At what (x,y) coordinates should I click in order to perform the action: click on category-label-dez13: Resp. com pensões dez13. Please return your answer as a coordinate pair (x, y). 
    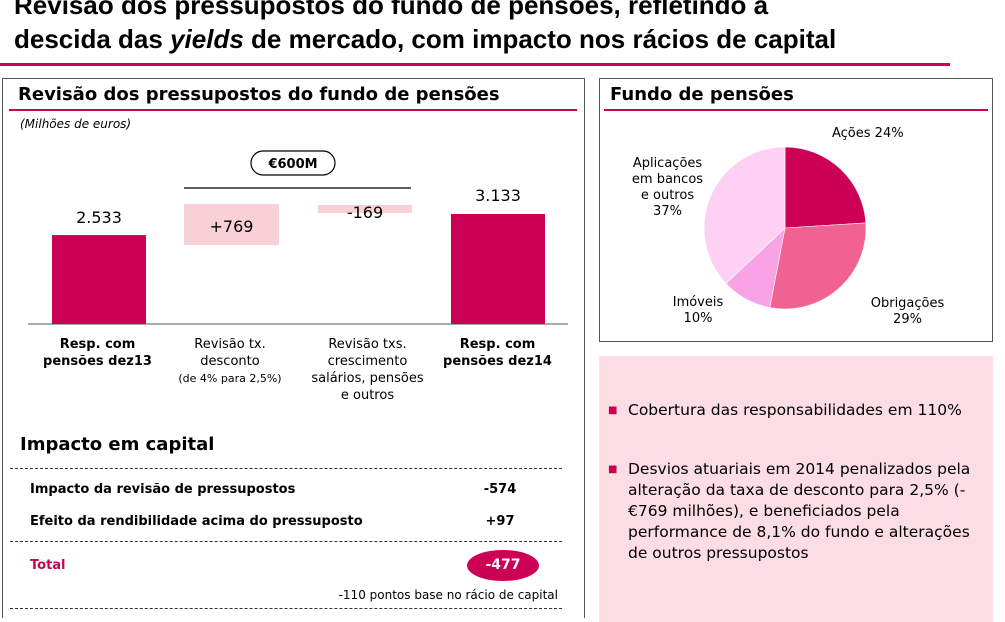
    Looking at the image, I should click on (97, 353).